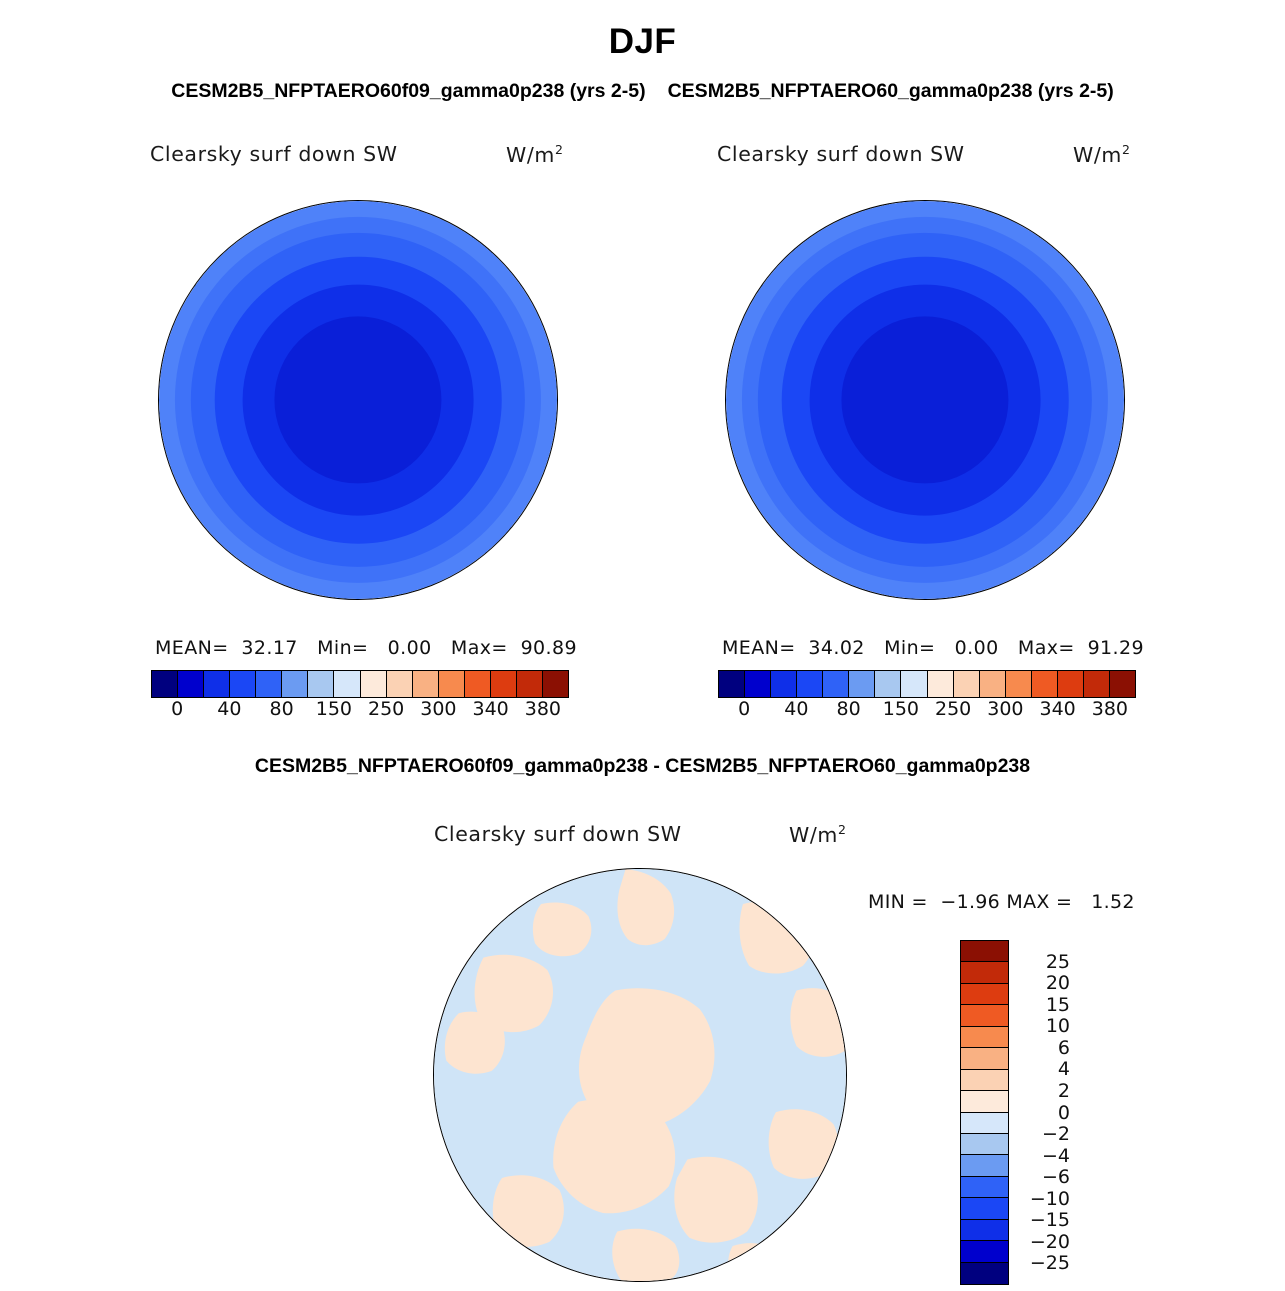 The width and height of the screenshot is (1285, 1291). I want to click on colorbar-v-tick-6: 2, so click(1063, 1090).